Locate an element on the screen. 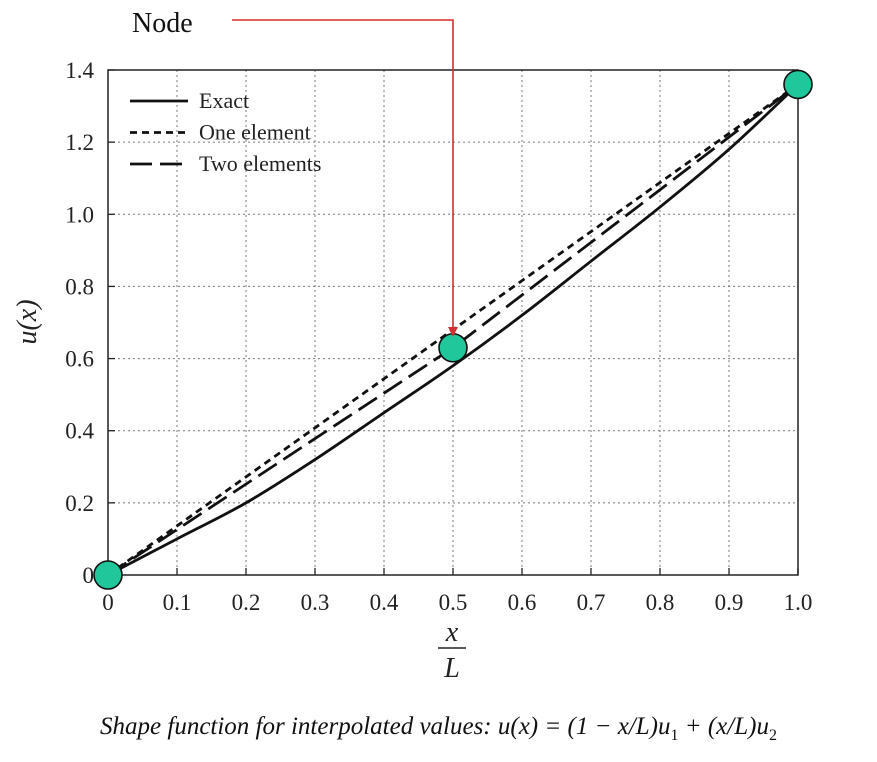 Image resolution: width=877 pixels, height=762 pixels. y-tick-label: 1.2 is located at coordinates (79, 142).